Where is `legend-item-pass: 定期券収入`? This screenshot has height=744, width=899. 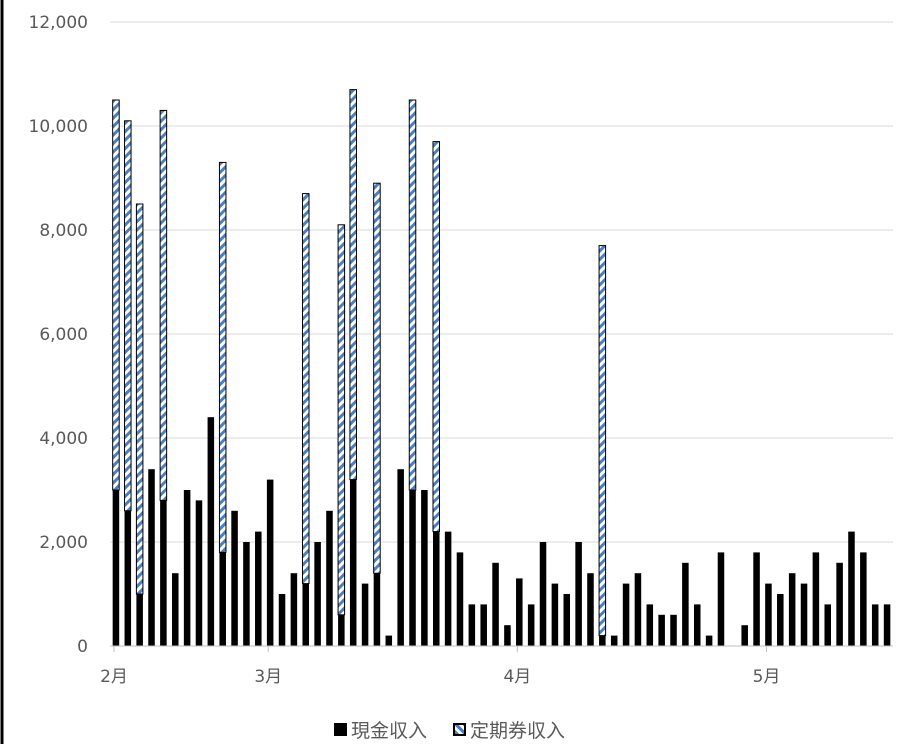 legend-item-pass: 定期券収入 is located at coordinates (509, 729).